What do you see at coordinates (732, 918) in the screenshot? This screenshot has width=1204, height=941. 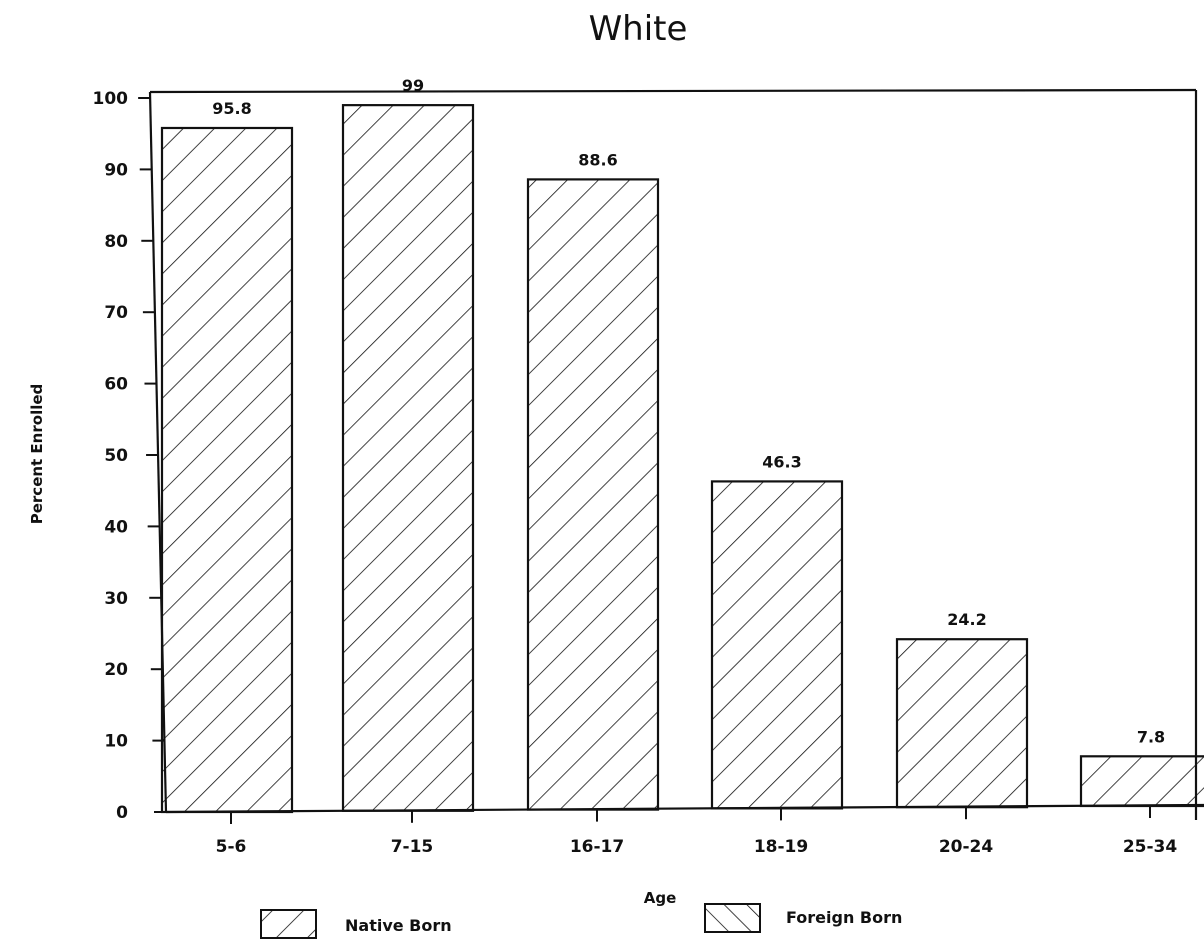 I see `legend-swatch-foreign-born` at bounding box center [732, 918].